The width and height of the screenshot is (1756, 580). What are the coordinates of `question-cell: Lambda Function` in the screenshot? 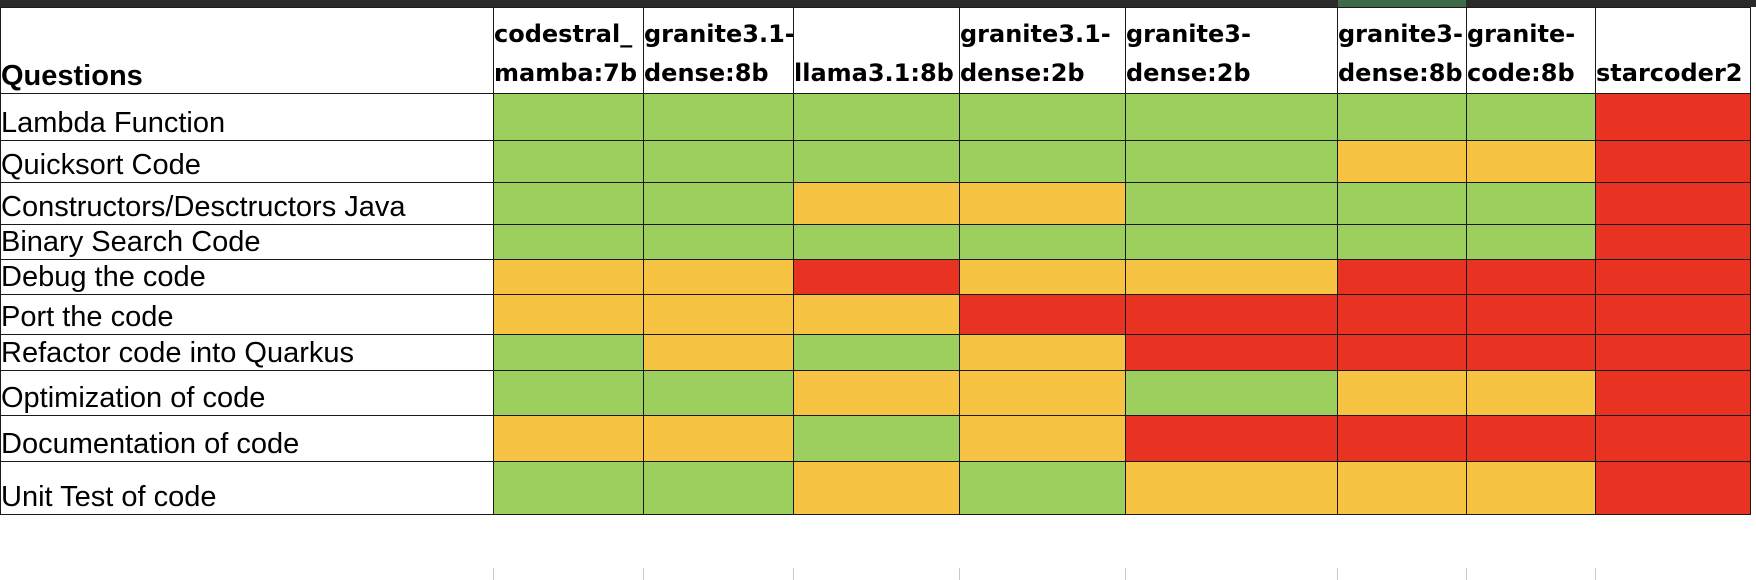 It's located at (247, 117).